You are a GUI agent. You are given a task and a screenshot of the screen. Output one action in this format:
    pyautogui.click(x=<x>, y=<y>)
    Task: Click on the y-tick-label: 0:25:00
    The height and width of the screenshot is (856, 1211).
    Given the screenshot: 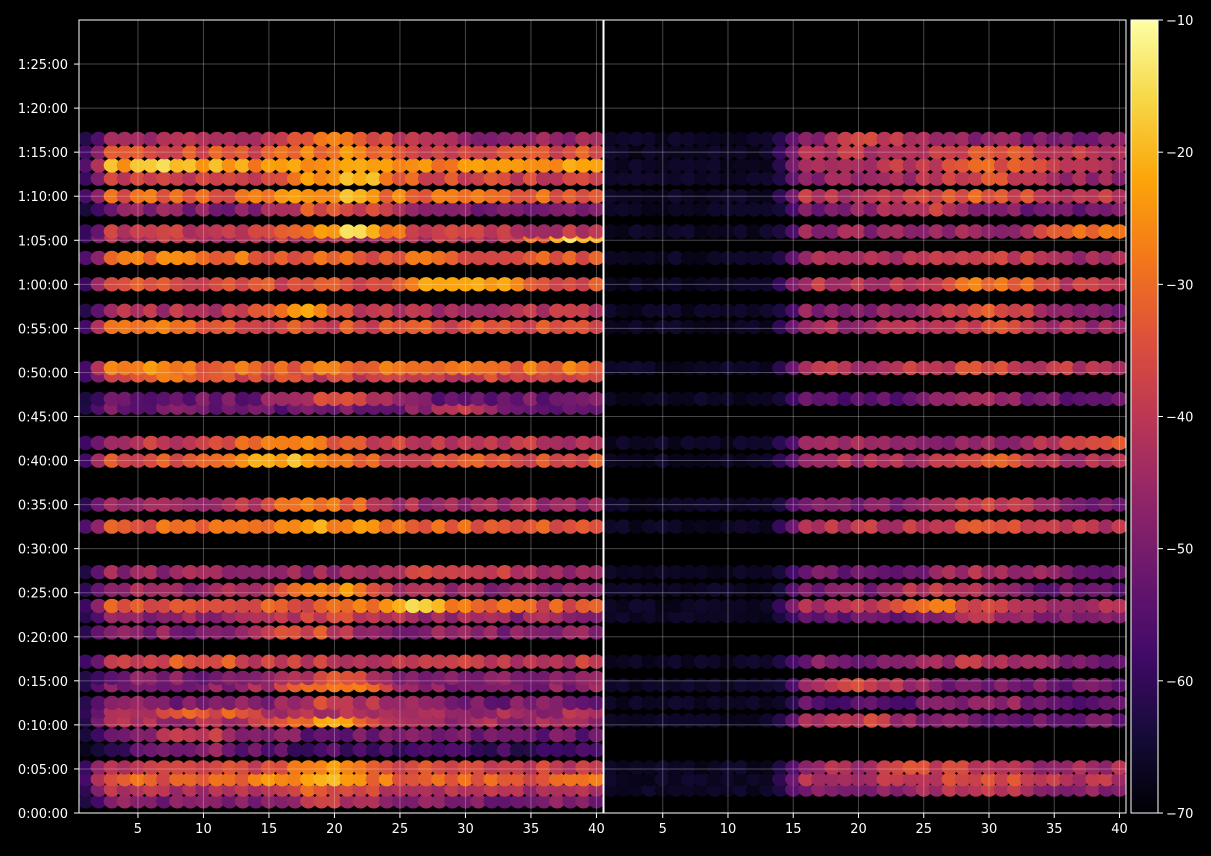 What is the action you would take?
    pyautogui.click(x=43, y=594)
    